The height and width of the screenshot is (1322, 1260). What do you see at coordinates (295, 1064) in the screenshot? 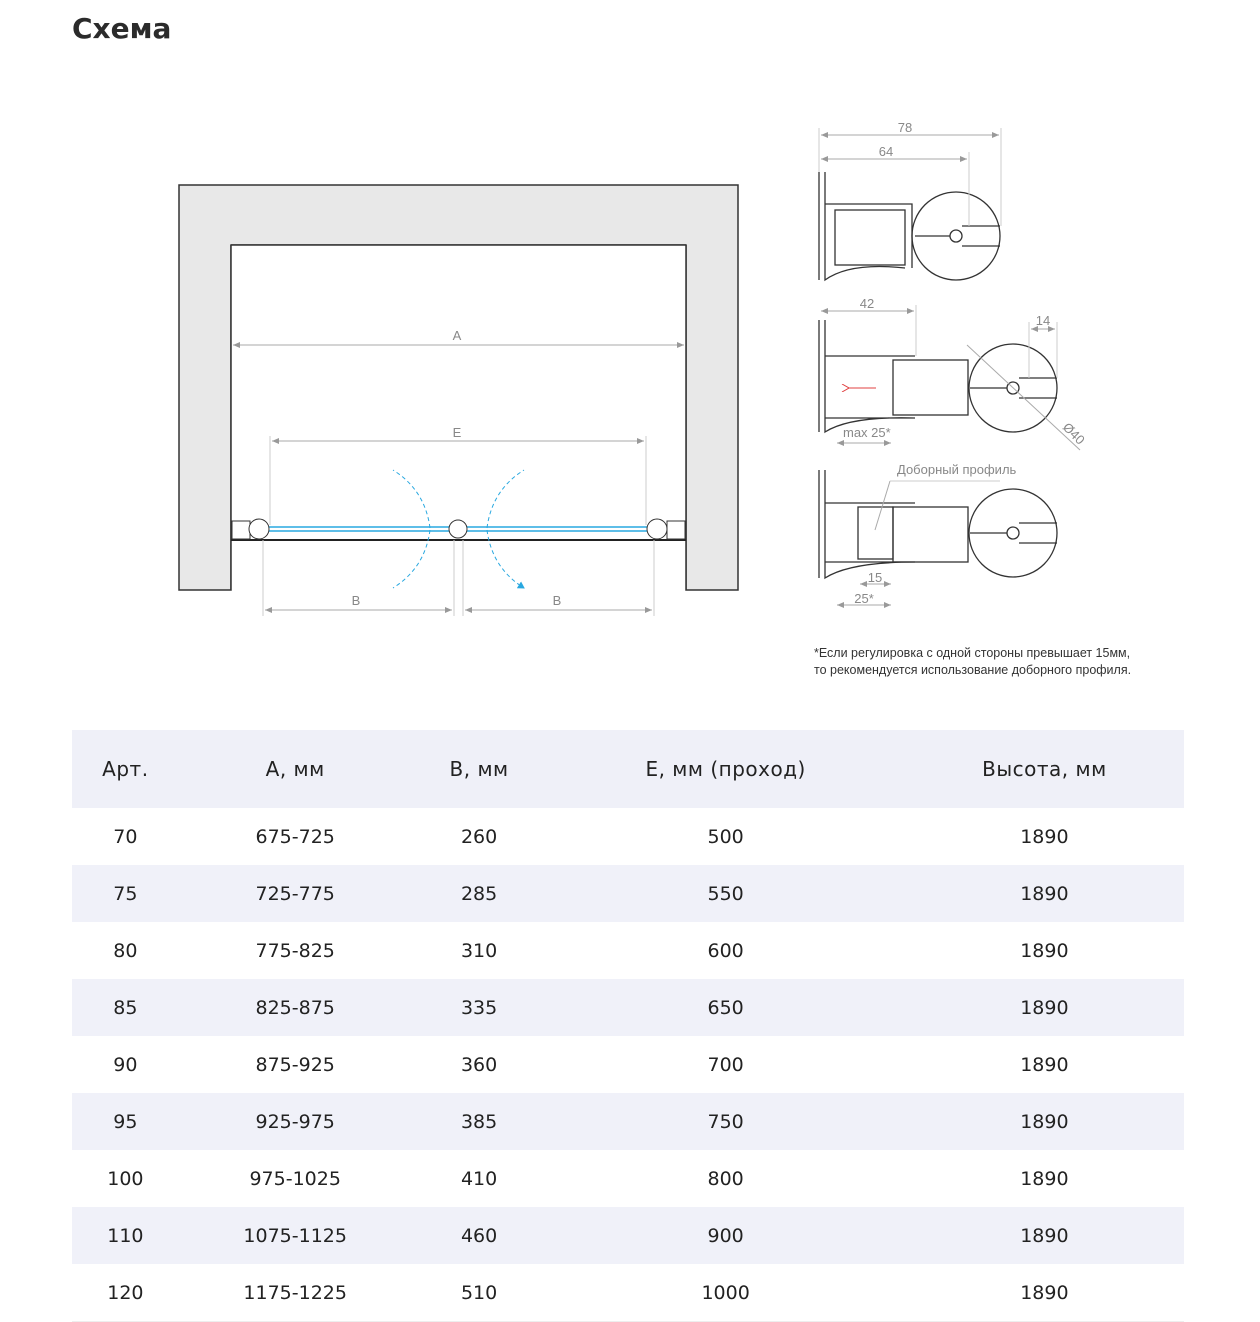
I see `table-cell: 875-925` at bounding box center [295, 1064].